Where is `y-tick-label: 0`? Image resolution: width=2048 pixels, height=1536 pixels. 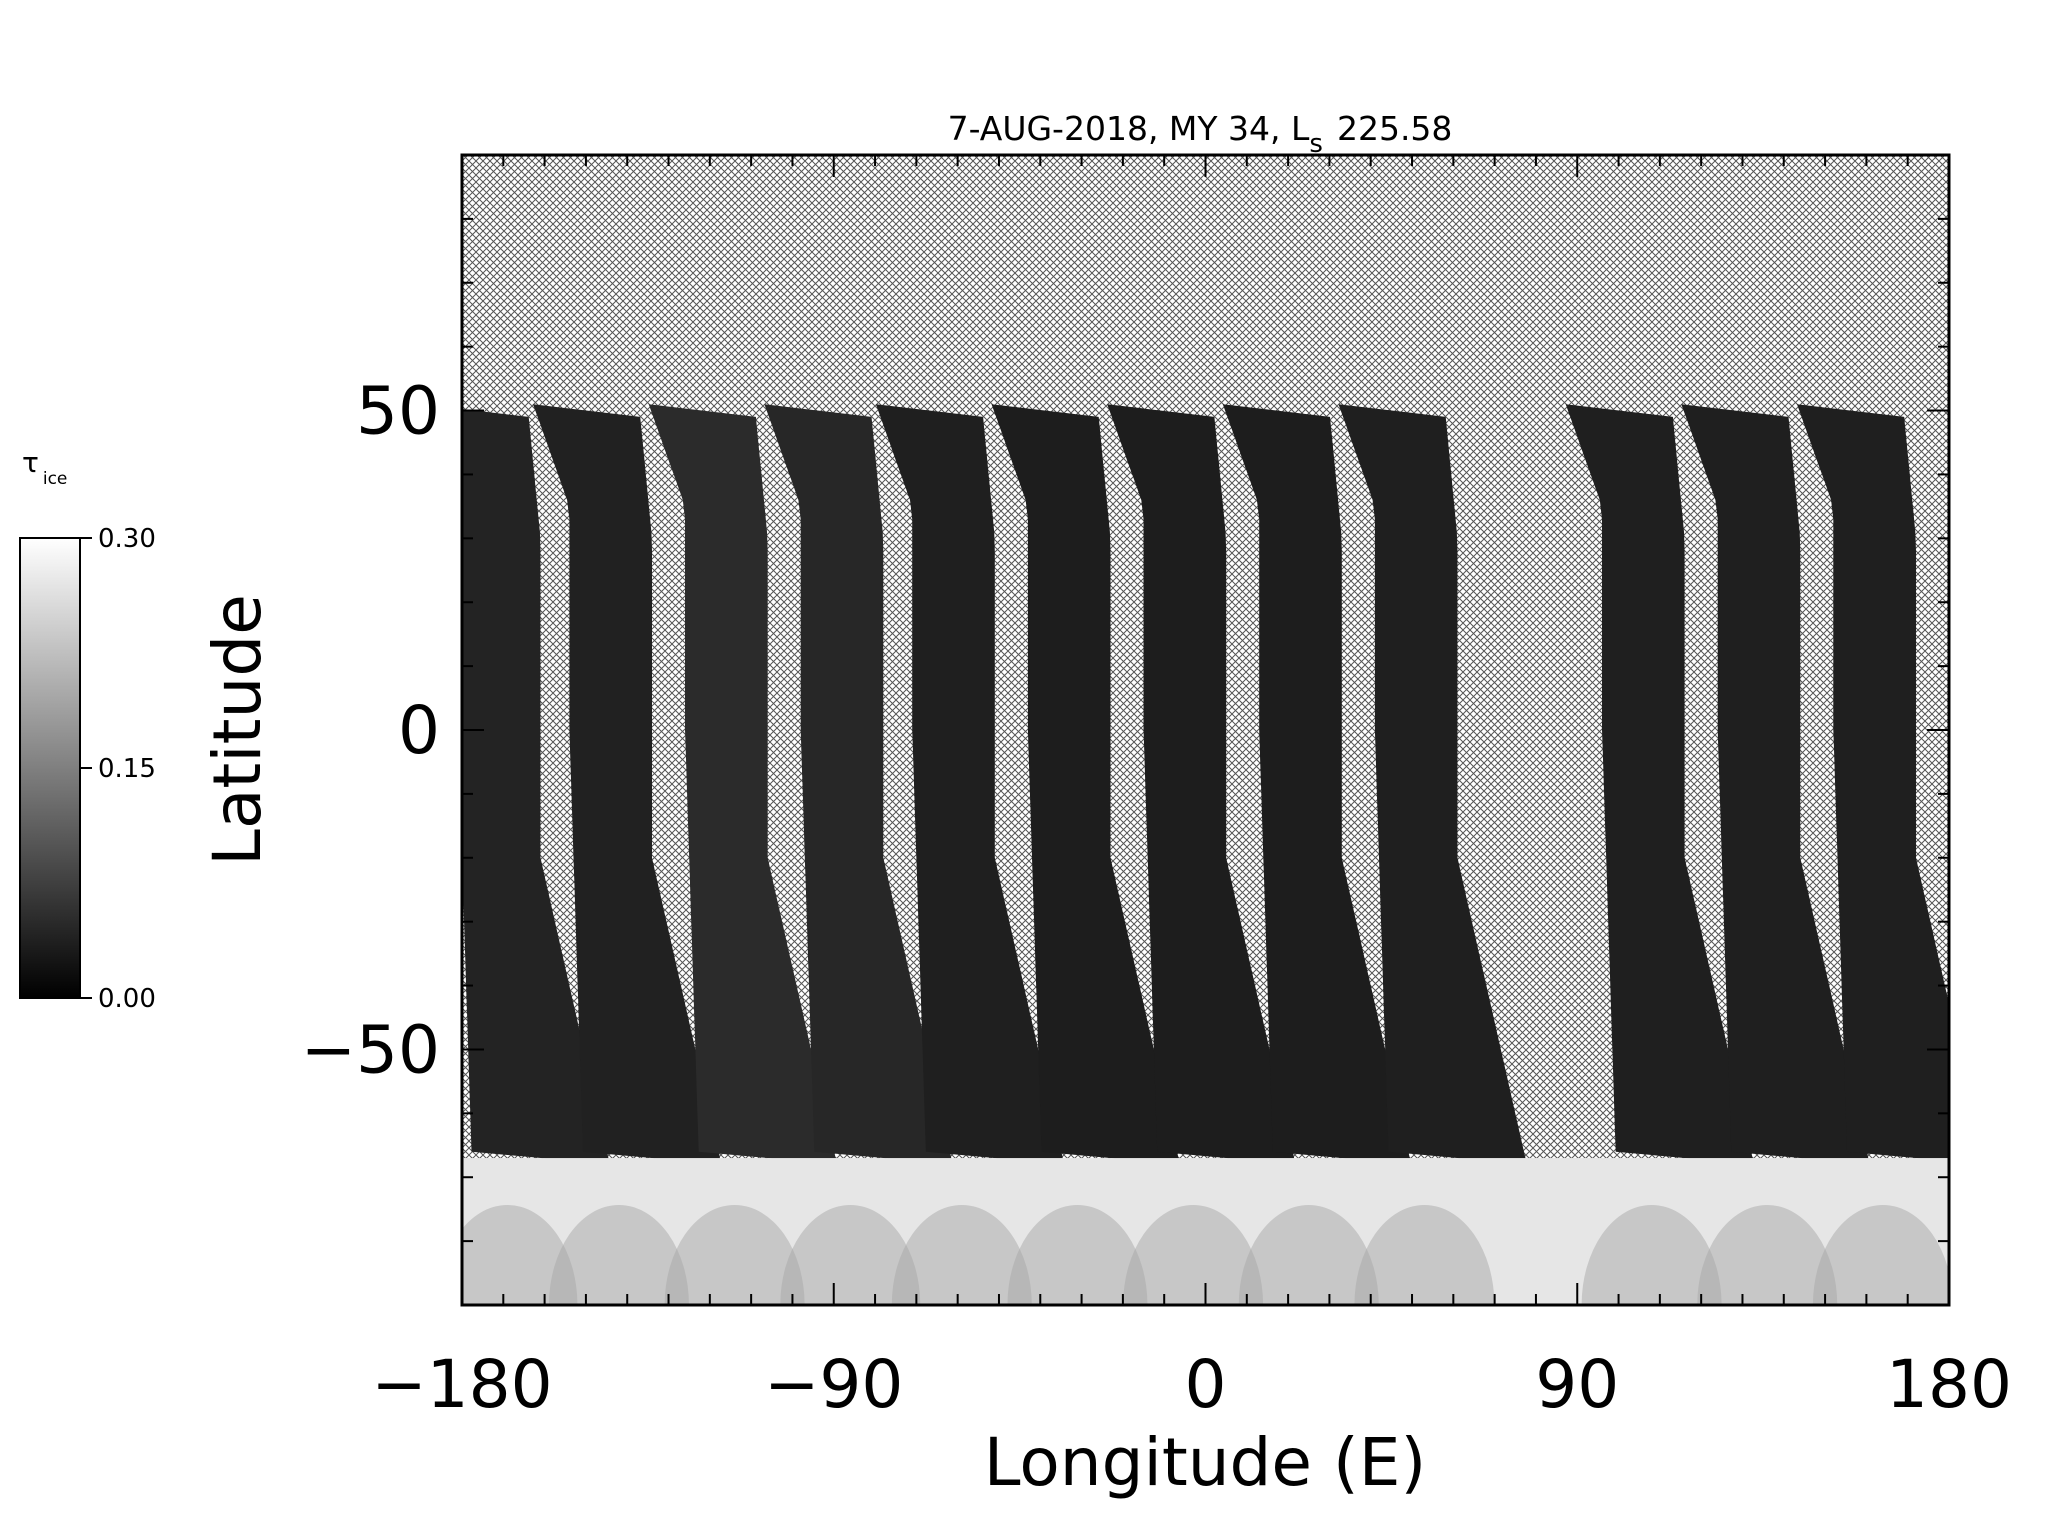 y-tick-label: 0 is located at coordinates (419, 730).